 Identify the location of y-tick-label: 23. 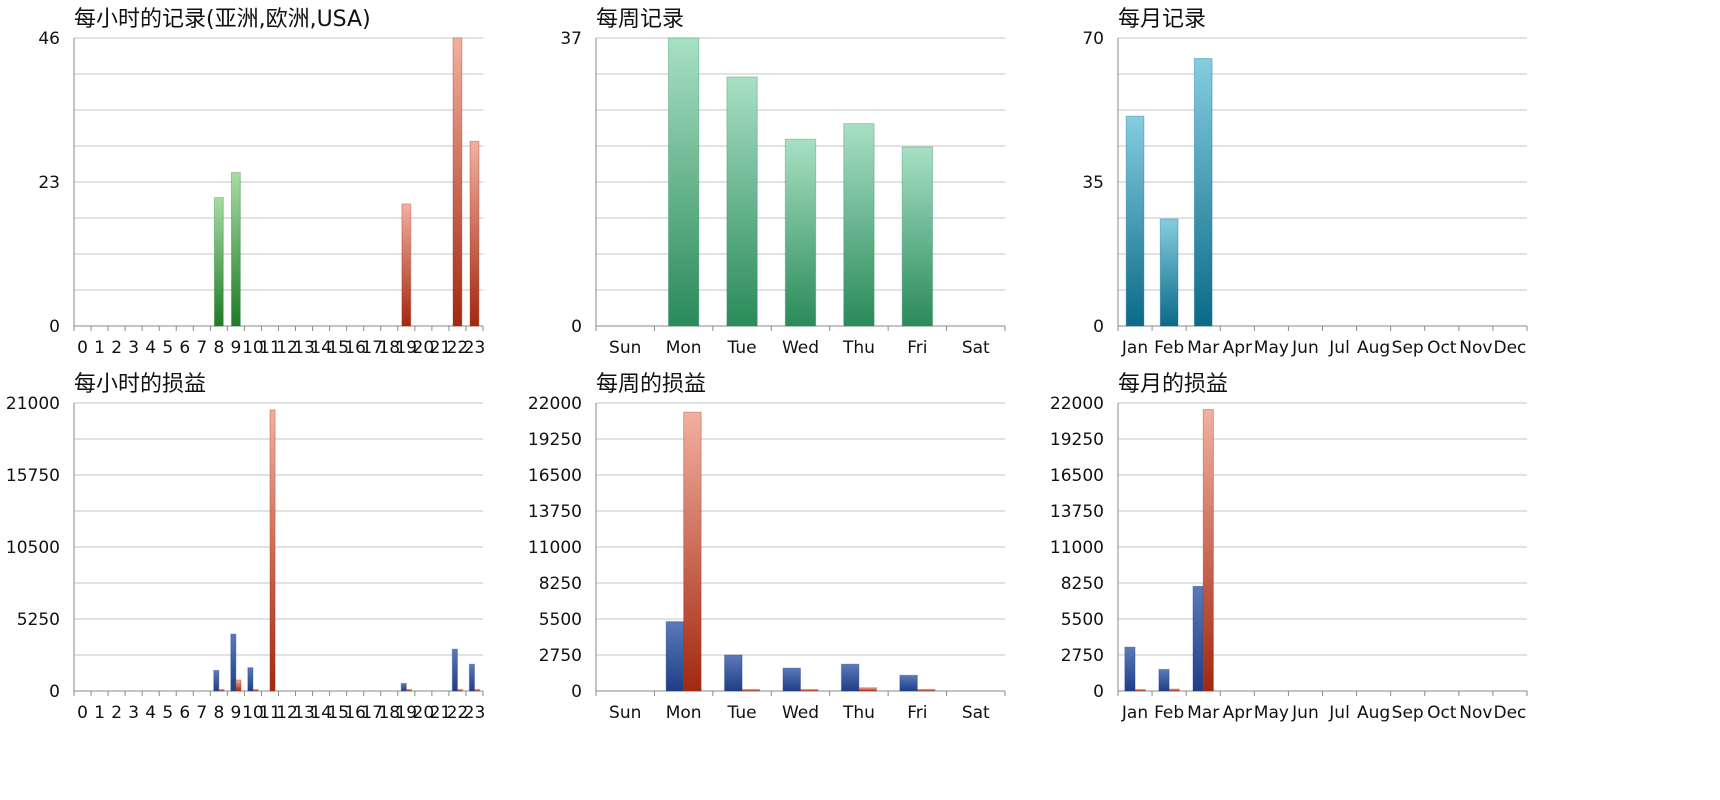
(49, 183).